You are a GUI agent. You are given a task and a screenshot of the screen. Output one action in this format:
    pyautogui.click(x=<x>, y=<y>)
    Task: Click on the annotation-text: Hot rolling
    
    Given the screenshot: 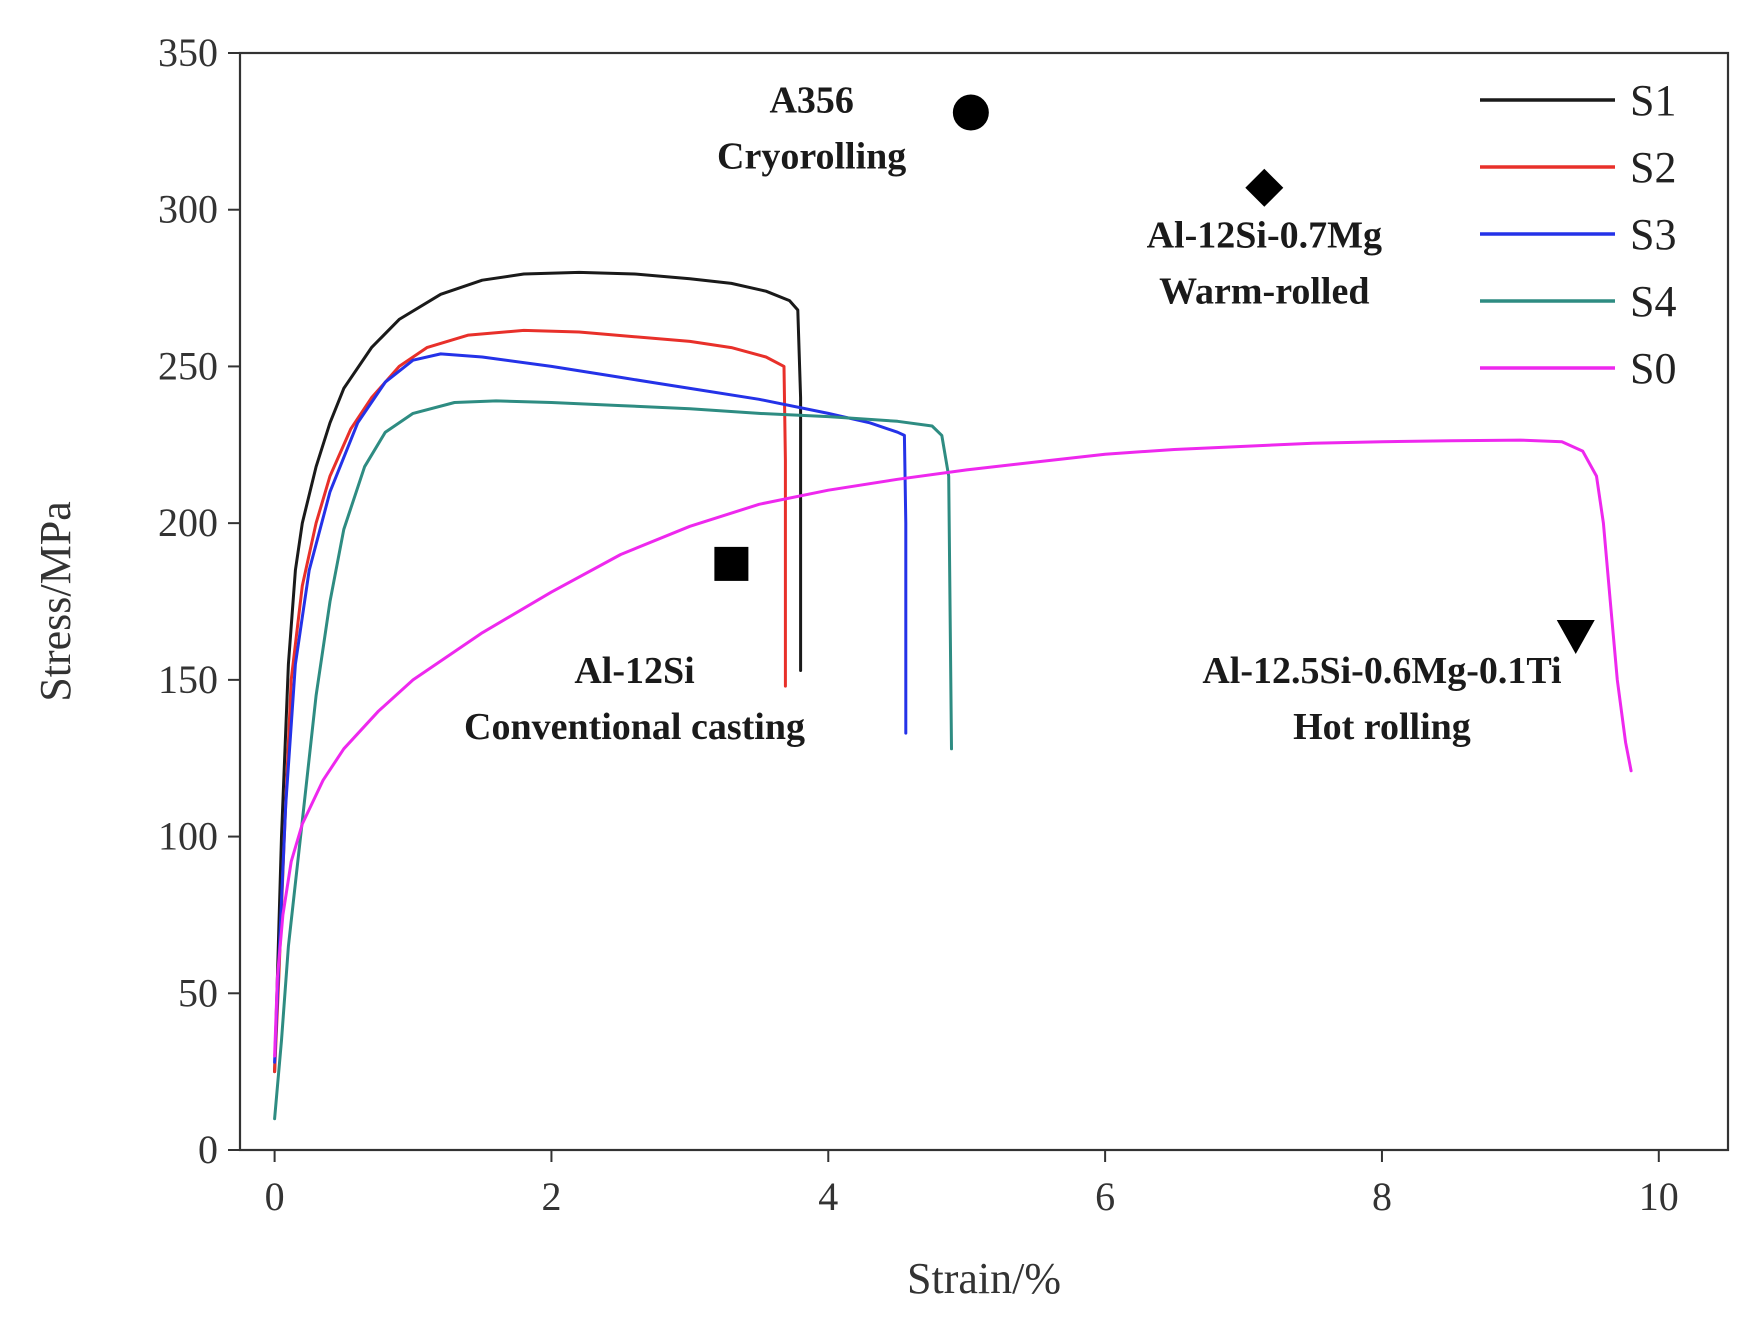 What is the action you would take?
    pyautogui.click(x=1382, y=727)
    